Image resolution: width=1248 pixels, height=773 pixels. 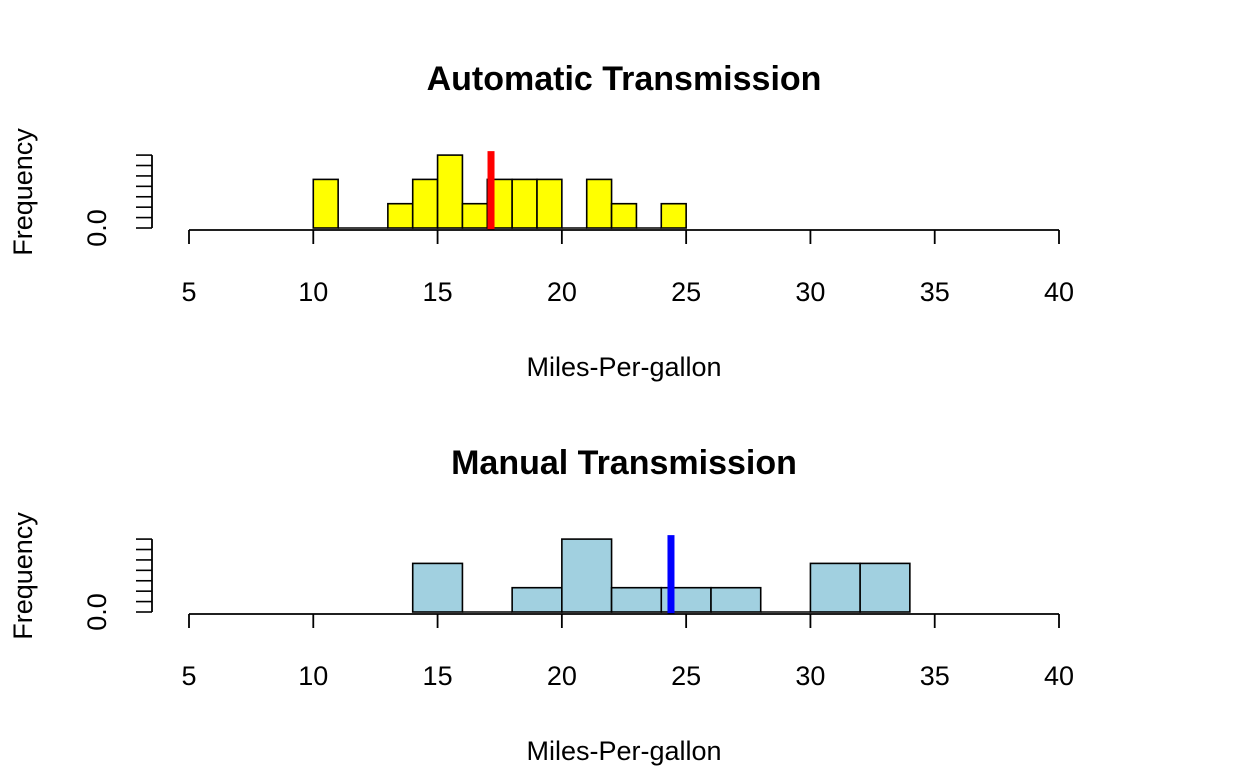 What do you see at coordinates (935, 292) in the screenshot?
I see `panel-1-x-tick-label: 35` at bounding box center [935, 292].